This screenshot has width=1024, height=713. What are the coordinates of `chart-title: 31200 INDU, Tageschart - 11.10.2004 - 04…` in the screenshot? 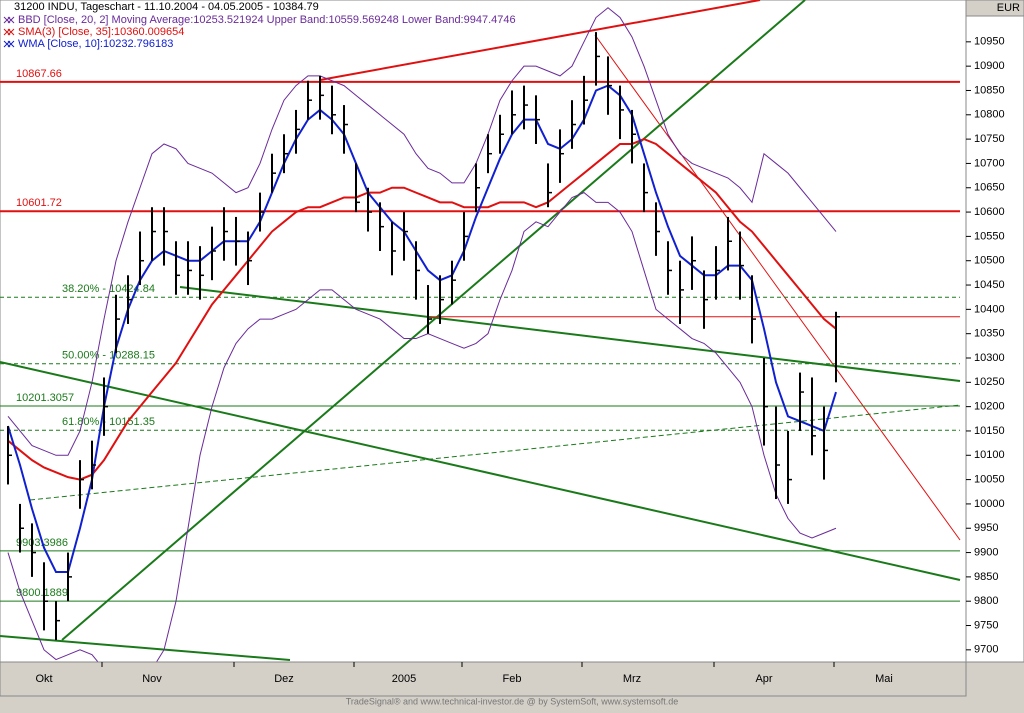 It's located at (166, 7).